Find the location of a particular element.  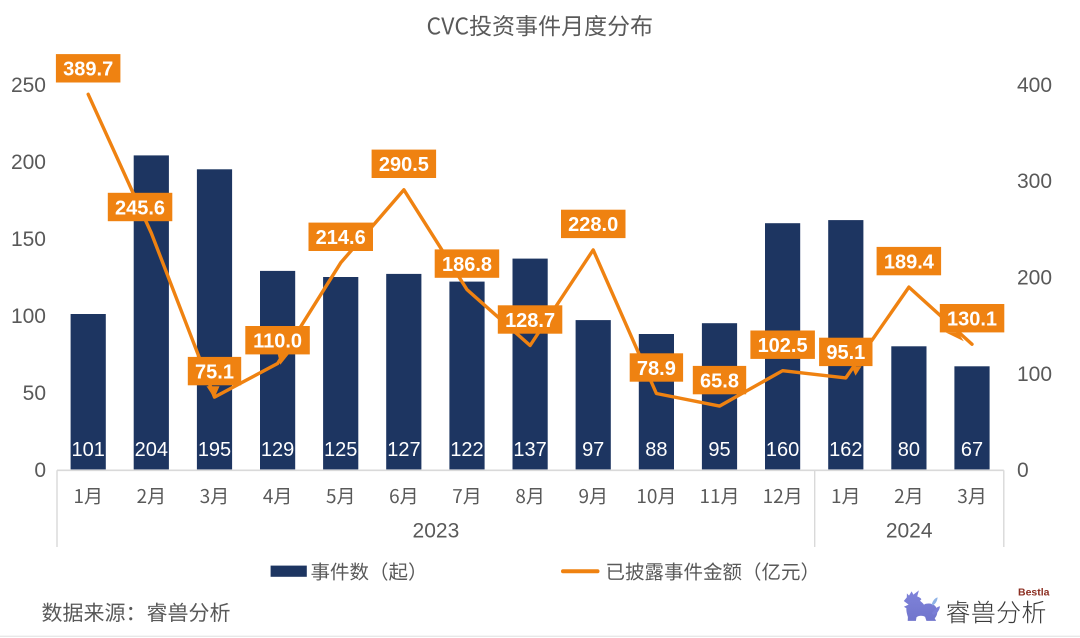

svg-text: 160 is located at coordinates (782, 450).